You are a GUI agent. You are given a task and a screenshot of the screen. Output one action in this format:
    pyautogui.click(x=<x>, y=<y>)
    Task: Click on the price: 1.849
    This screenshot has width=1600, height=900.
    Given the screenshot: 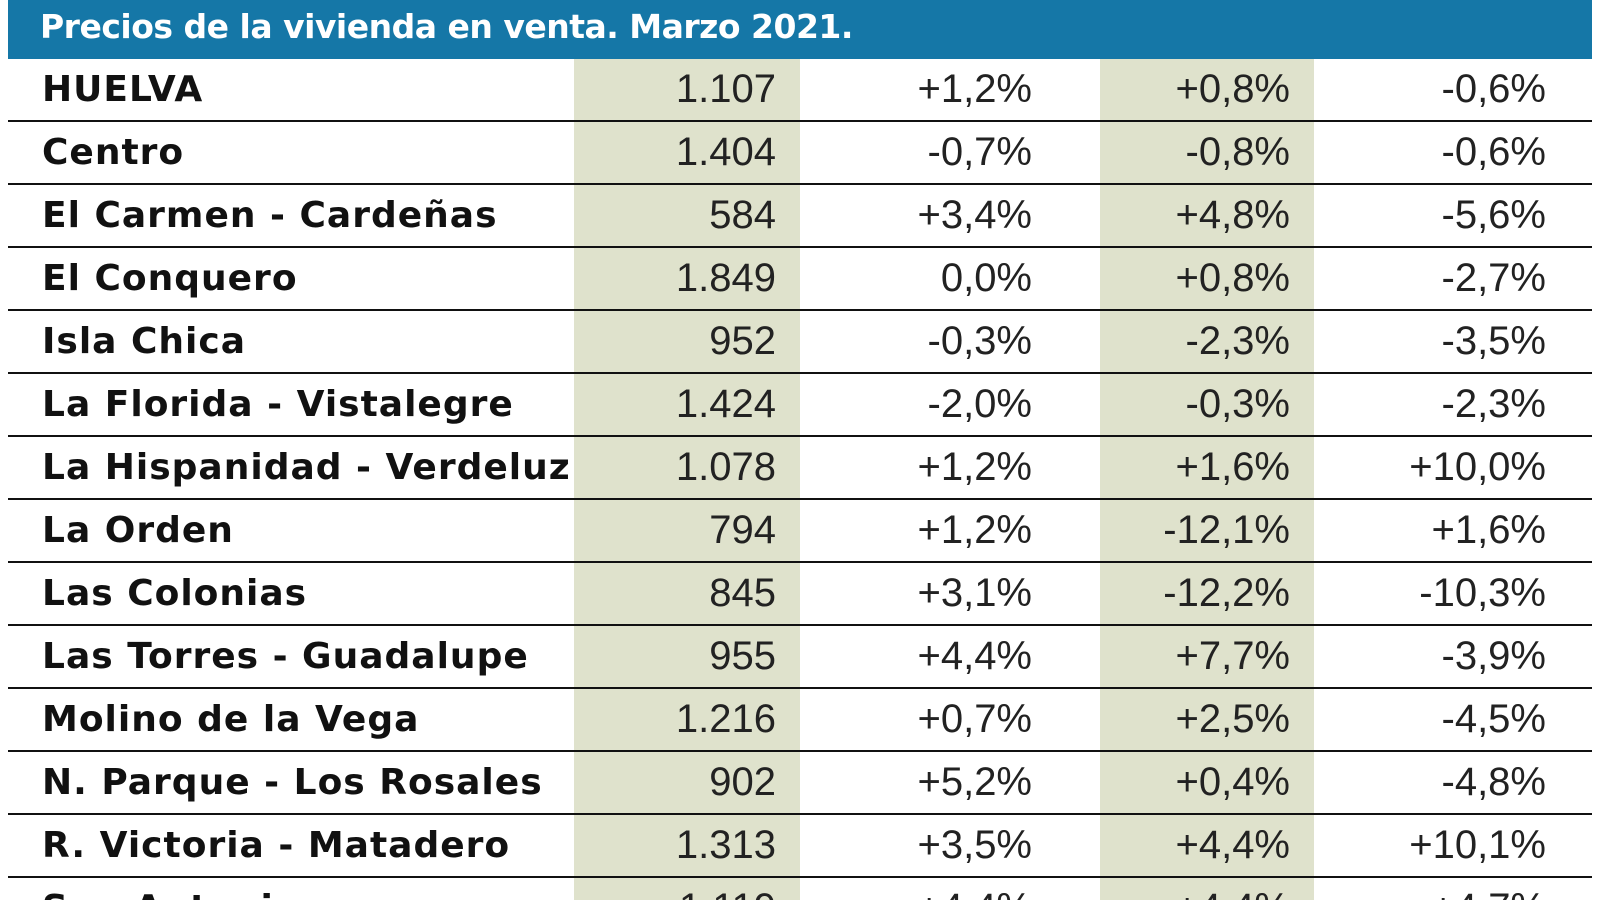 What is the action you would take?
    pyautogui.click(x=687, y=278)
    